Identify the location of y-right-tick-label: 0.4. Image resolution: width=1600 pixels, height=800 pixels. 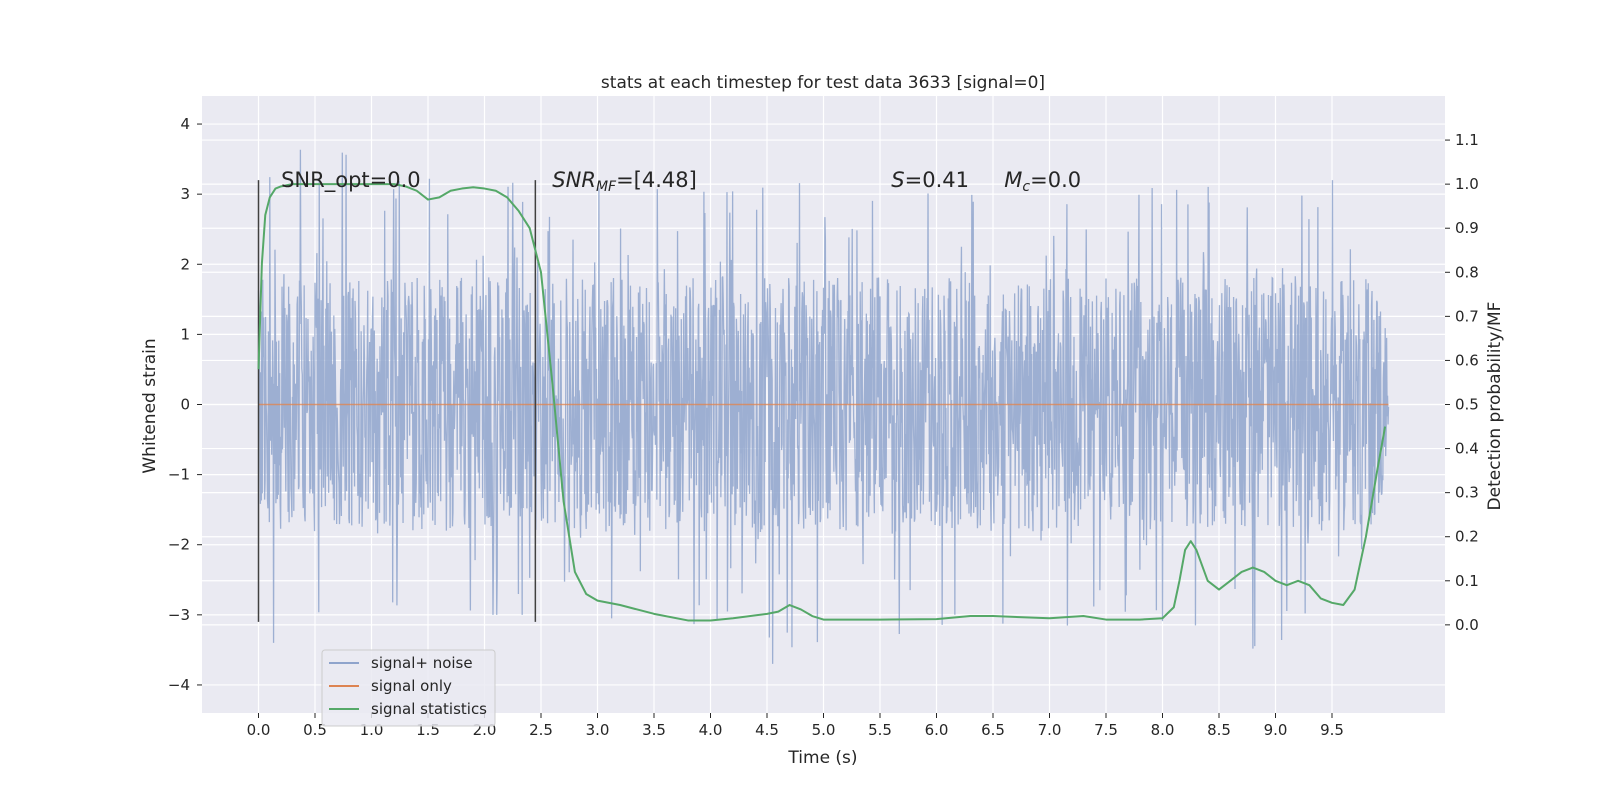
(1467, 449).